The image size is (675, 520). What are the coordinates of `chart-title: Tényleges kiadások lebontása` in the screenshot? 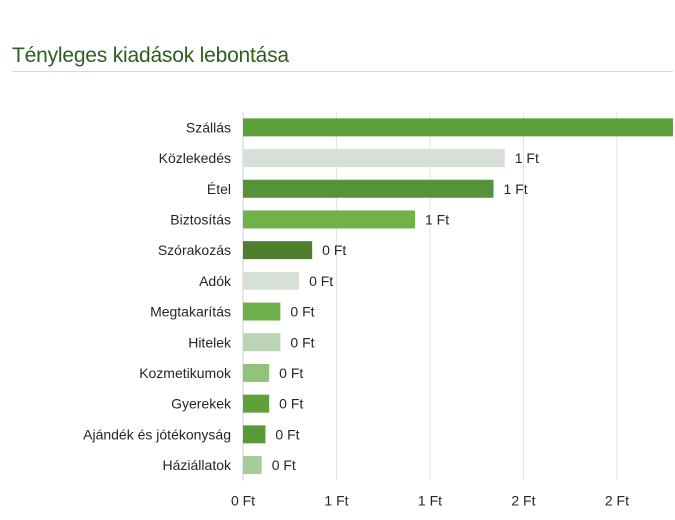 It's located at (150, 55).